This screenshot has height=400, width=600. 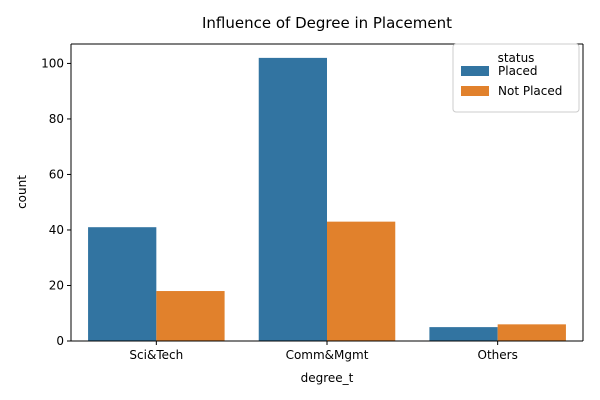 What do you see at coordinates (56, 174) in the screenshot?
I see `y-tick-label: 60` at bounding box center [56, 174].